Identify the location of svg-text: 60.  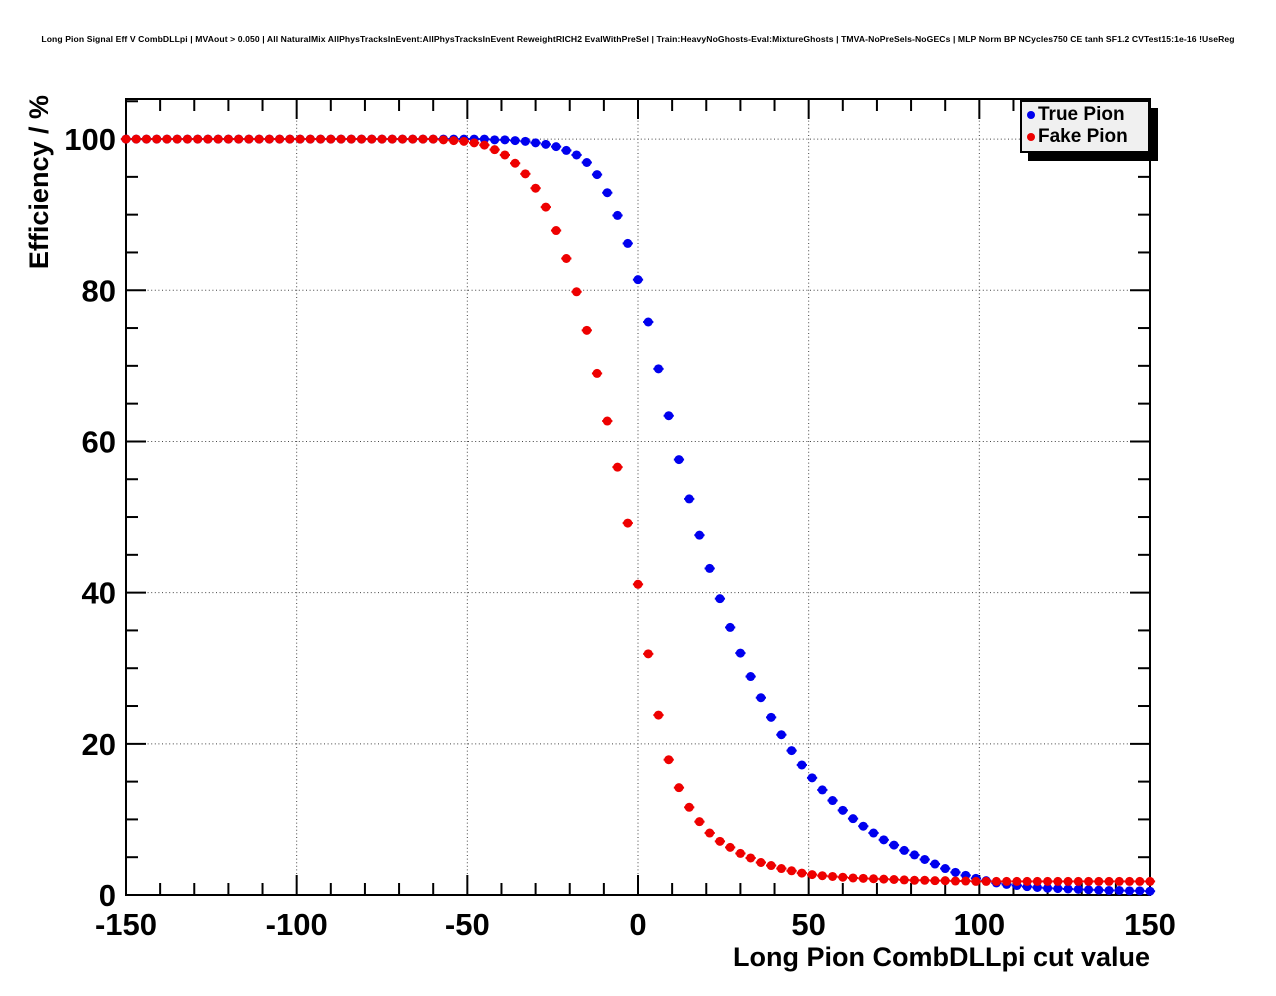
(99, 441).